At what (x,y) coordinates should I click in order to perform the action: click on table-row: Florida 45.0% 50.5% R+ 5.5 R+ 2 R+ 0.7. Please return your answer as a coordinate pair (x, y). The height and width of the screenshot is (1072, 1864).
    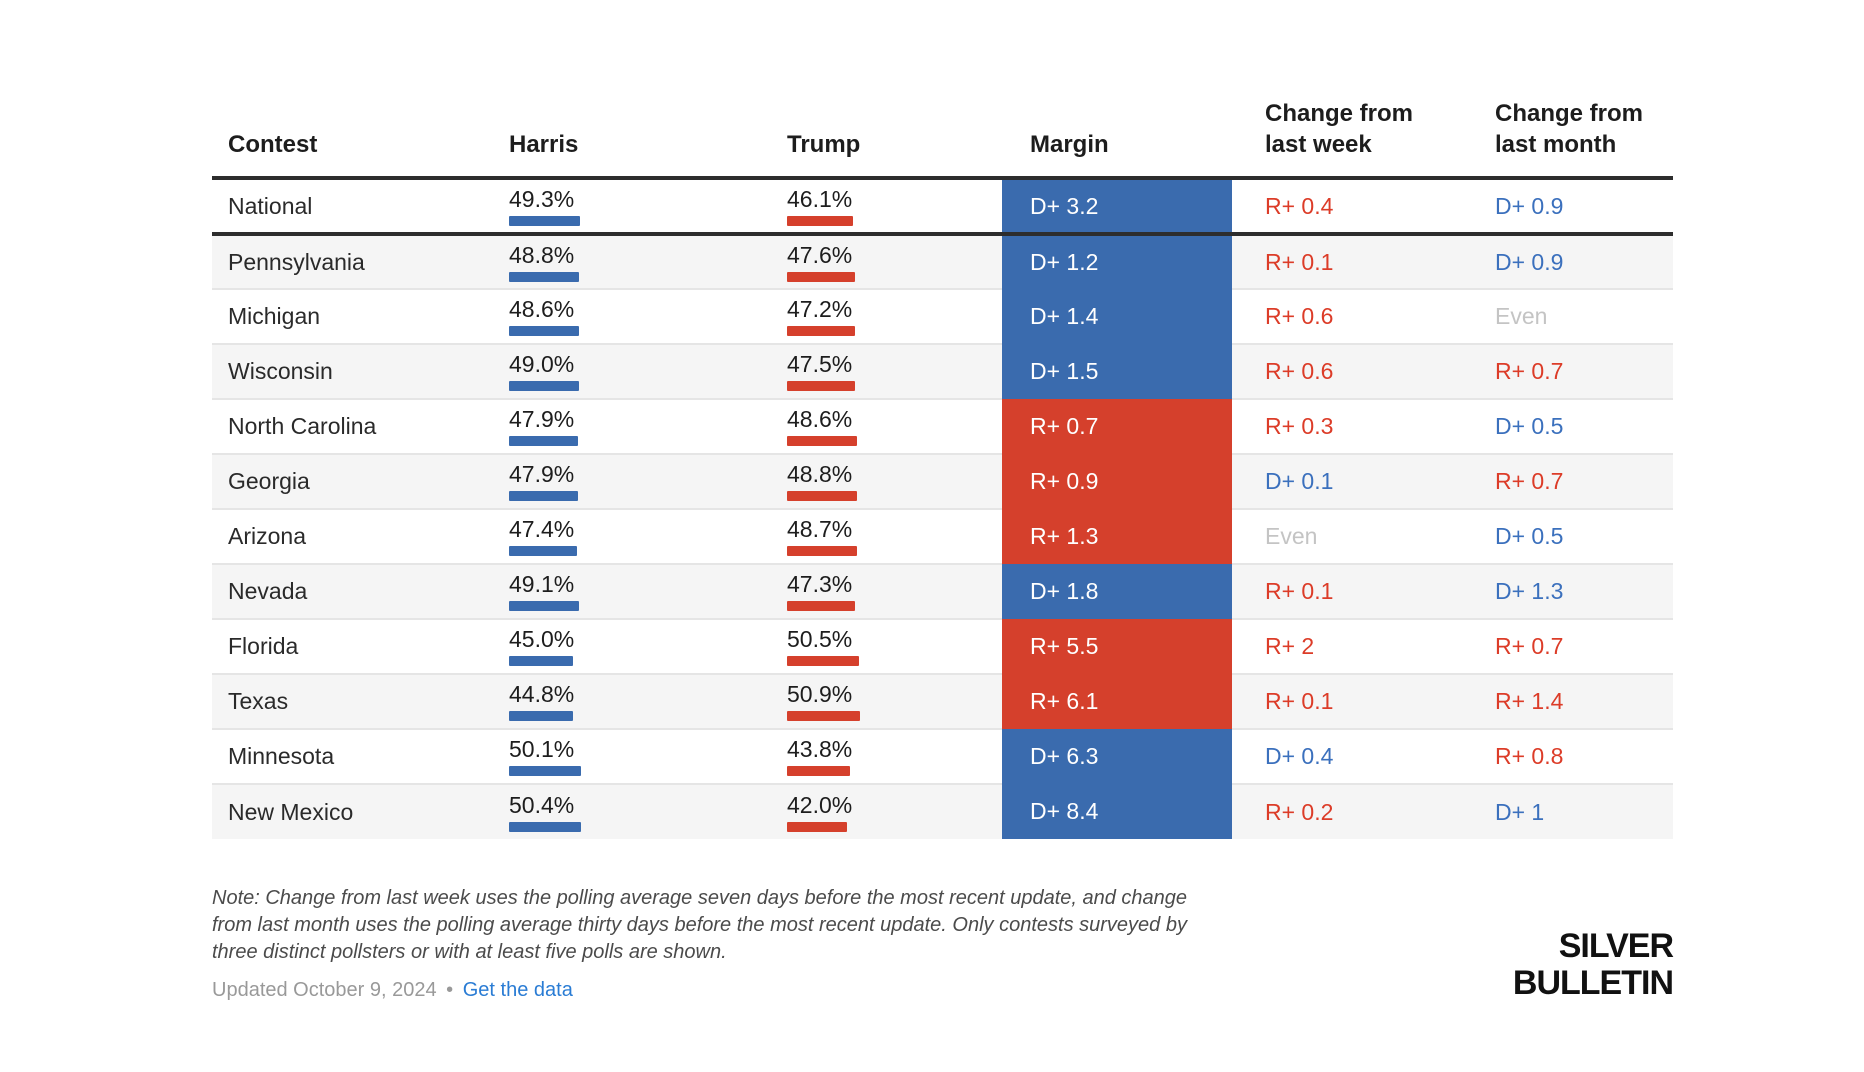
    Looking at the image, I should click on (942, 646).